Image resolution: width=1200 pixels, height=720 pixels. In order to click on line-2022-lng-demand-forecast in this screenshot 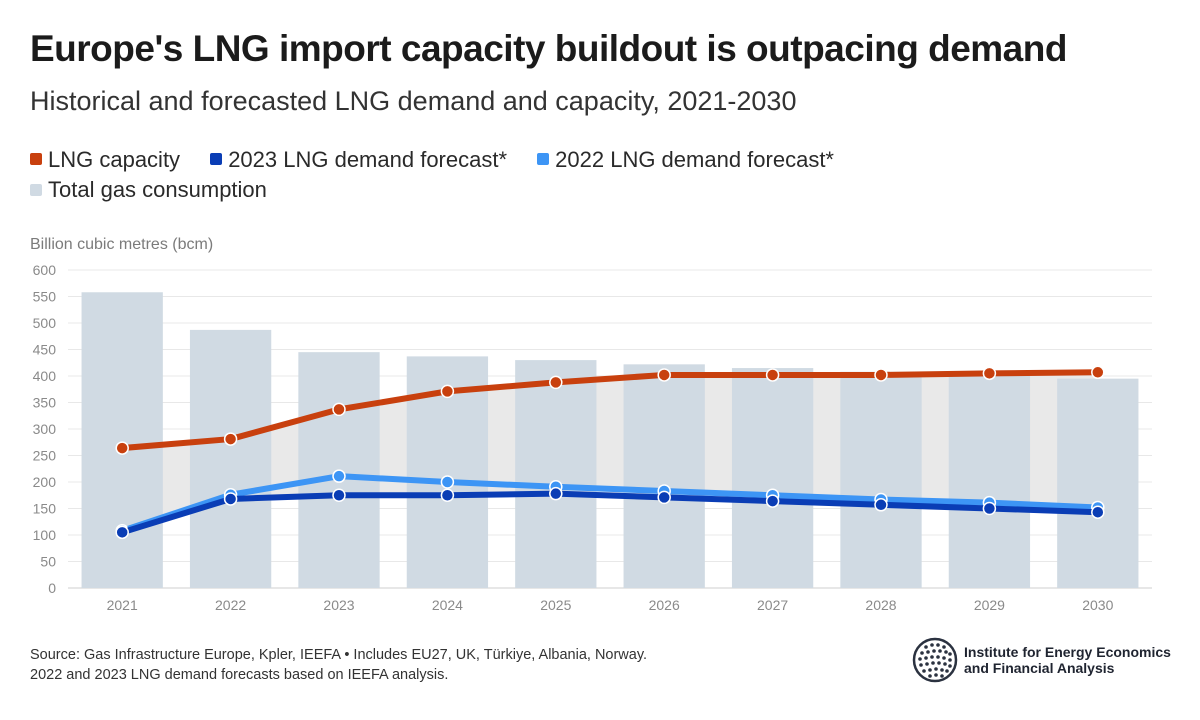, I will do `click(610, 503)`.